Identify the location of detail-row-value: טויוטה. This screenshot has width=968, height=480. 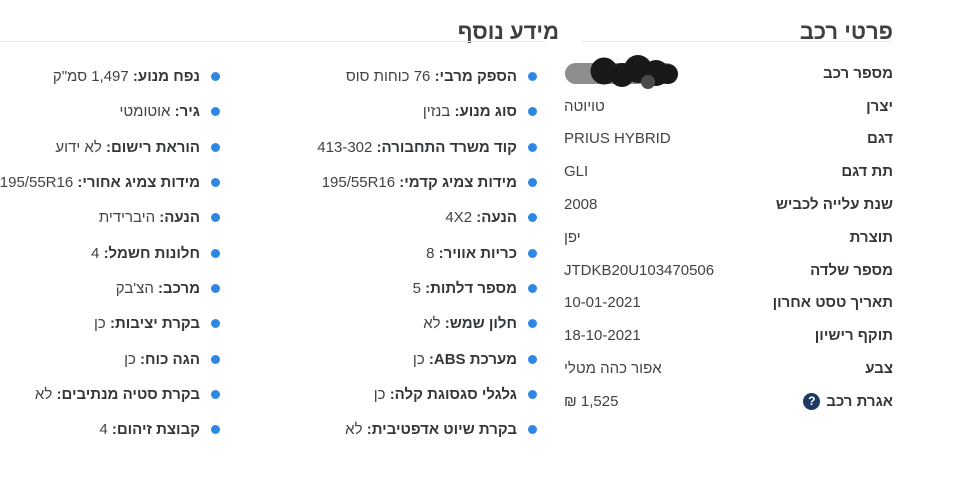
(584, 106).